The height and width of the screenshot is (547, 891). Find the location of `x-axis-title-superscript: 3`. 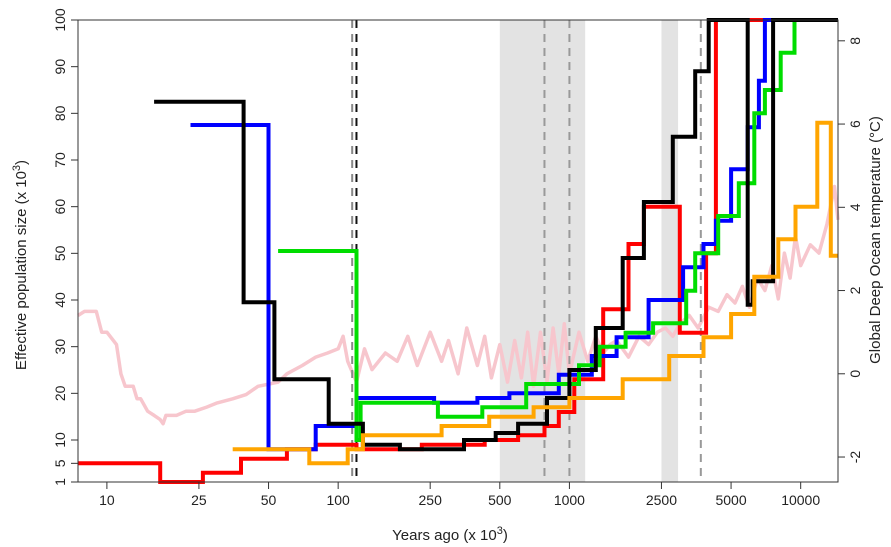

x-axis-title-superscript: 3 is located at coordinates (500, 531).